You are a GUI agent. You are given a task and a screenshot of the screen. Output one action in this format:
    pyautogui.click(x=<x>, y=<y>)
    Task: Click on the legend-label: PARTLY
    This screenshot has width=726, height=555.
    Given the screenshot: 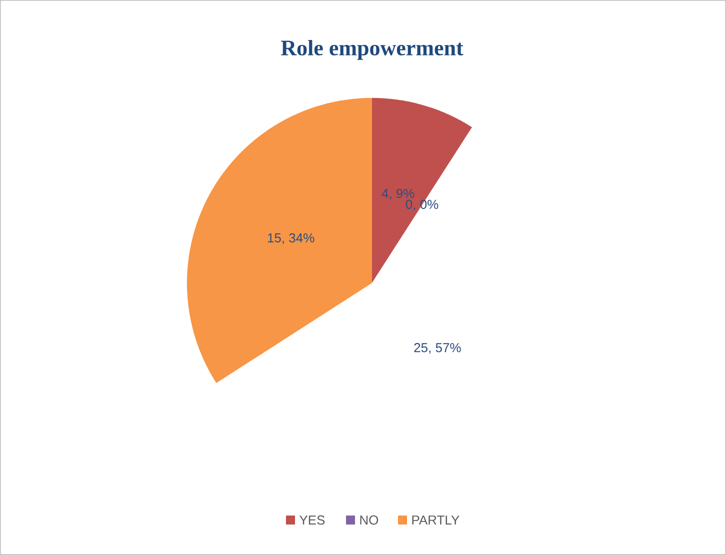 What is the action you would take?
    pyautogui.click(x=436, y=520)
    